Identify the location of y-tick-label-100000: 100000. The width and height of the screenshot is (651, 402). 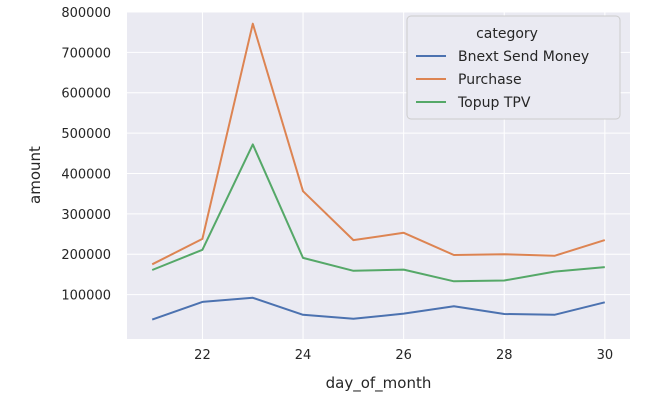
(86, 296).